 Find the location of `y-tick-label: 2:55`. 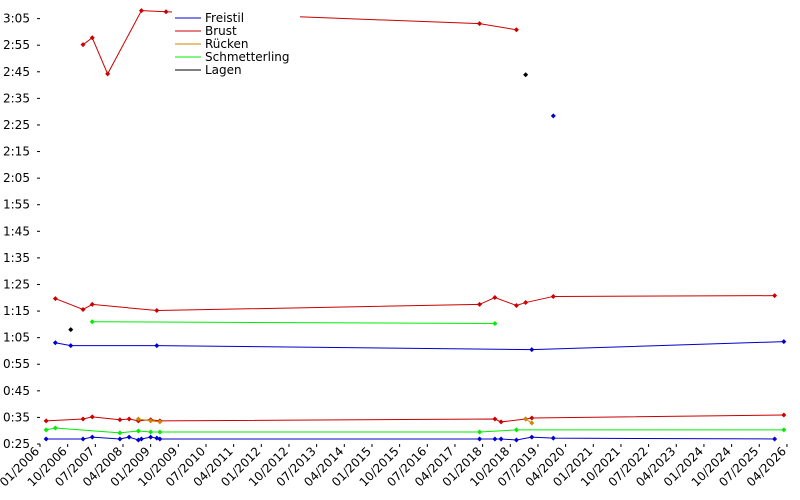

y-tick-label: 2:55 is located at coordinates (16, 45).